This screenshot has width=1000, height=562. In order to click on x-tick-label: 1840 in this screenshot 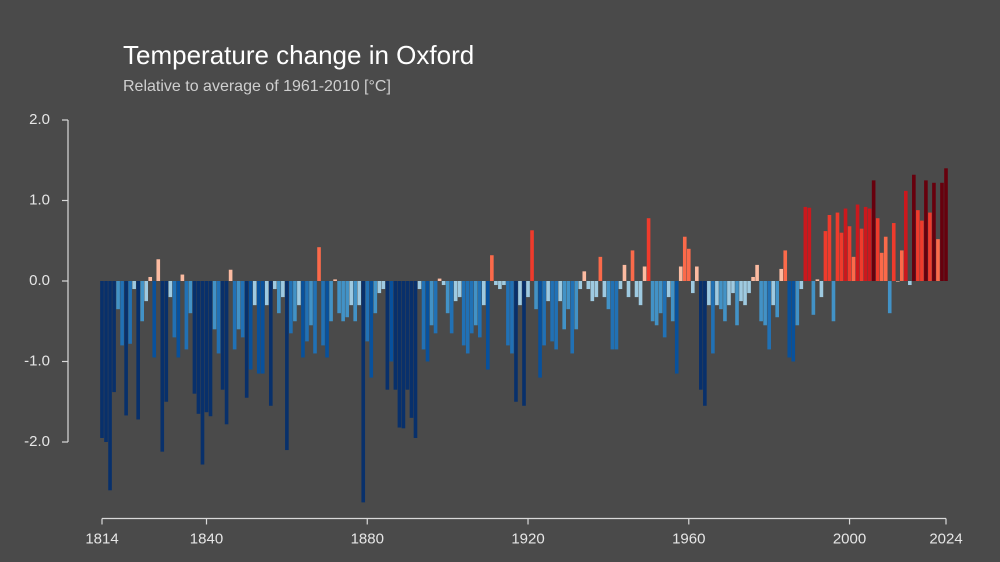, I will do `click(206, 538)`.